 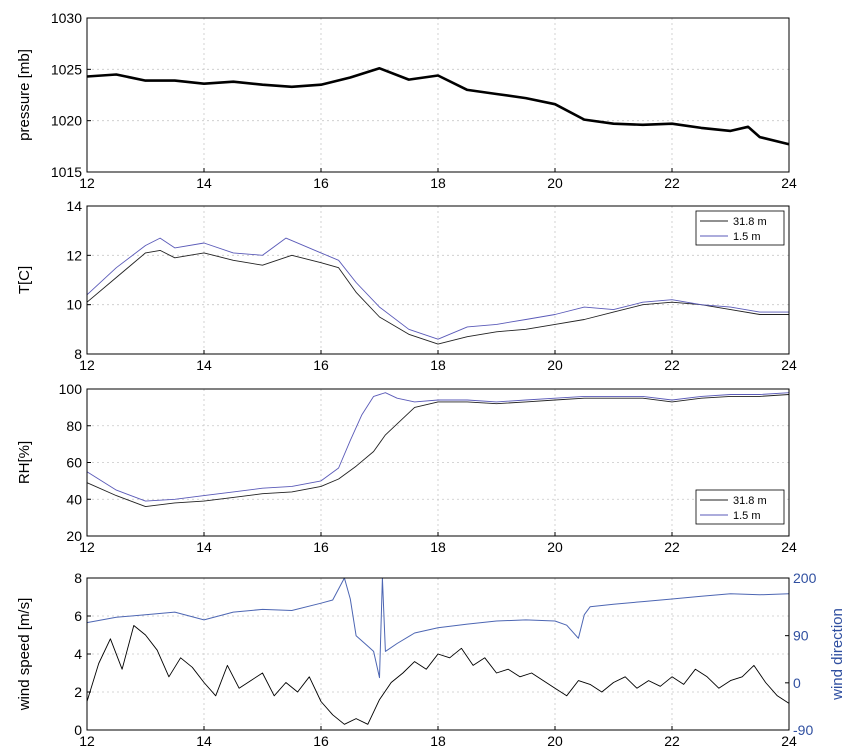 I want to click on y-tick-label: 60, so click(x=74, y=463).